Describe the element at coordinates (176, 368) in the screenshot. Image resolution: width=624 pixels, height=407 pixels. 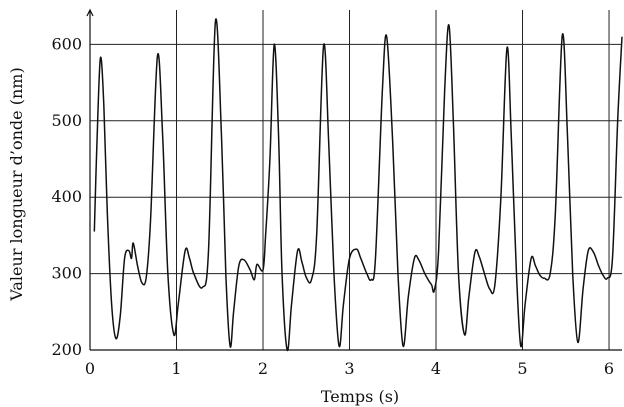
I see `x-tick-label: 1` at that location.